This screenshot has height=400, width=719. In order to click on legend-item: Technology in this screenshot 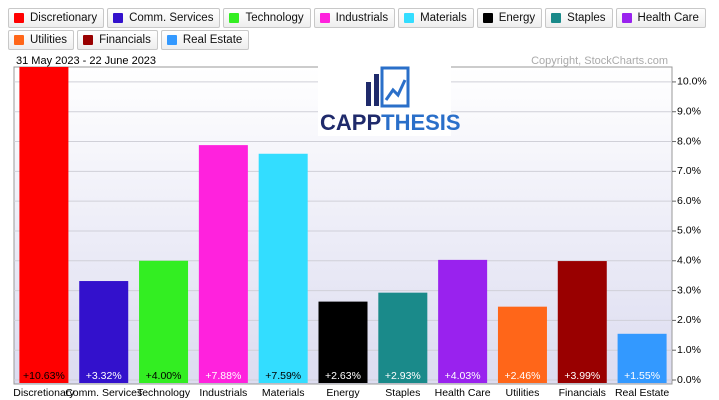, I will do `click(267, 18)`.